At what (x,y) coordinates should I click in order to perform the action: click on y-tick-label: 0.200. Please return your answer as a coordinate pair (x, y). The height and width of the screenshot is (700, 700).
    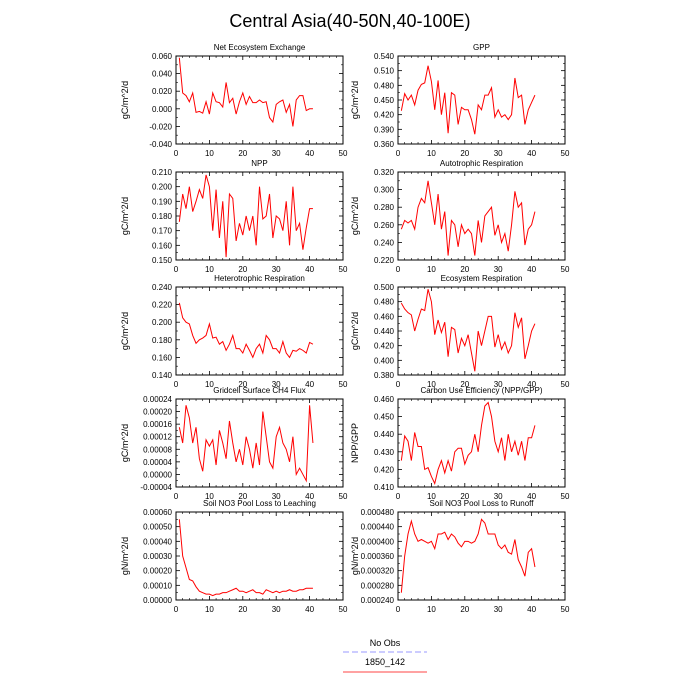
    Looking at the image, I should click on (162, 322).